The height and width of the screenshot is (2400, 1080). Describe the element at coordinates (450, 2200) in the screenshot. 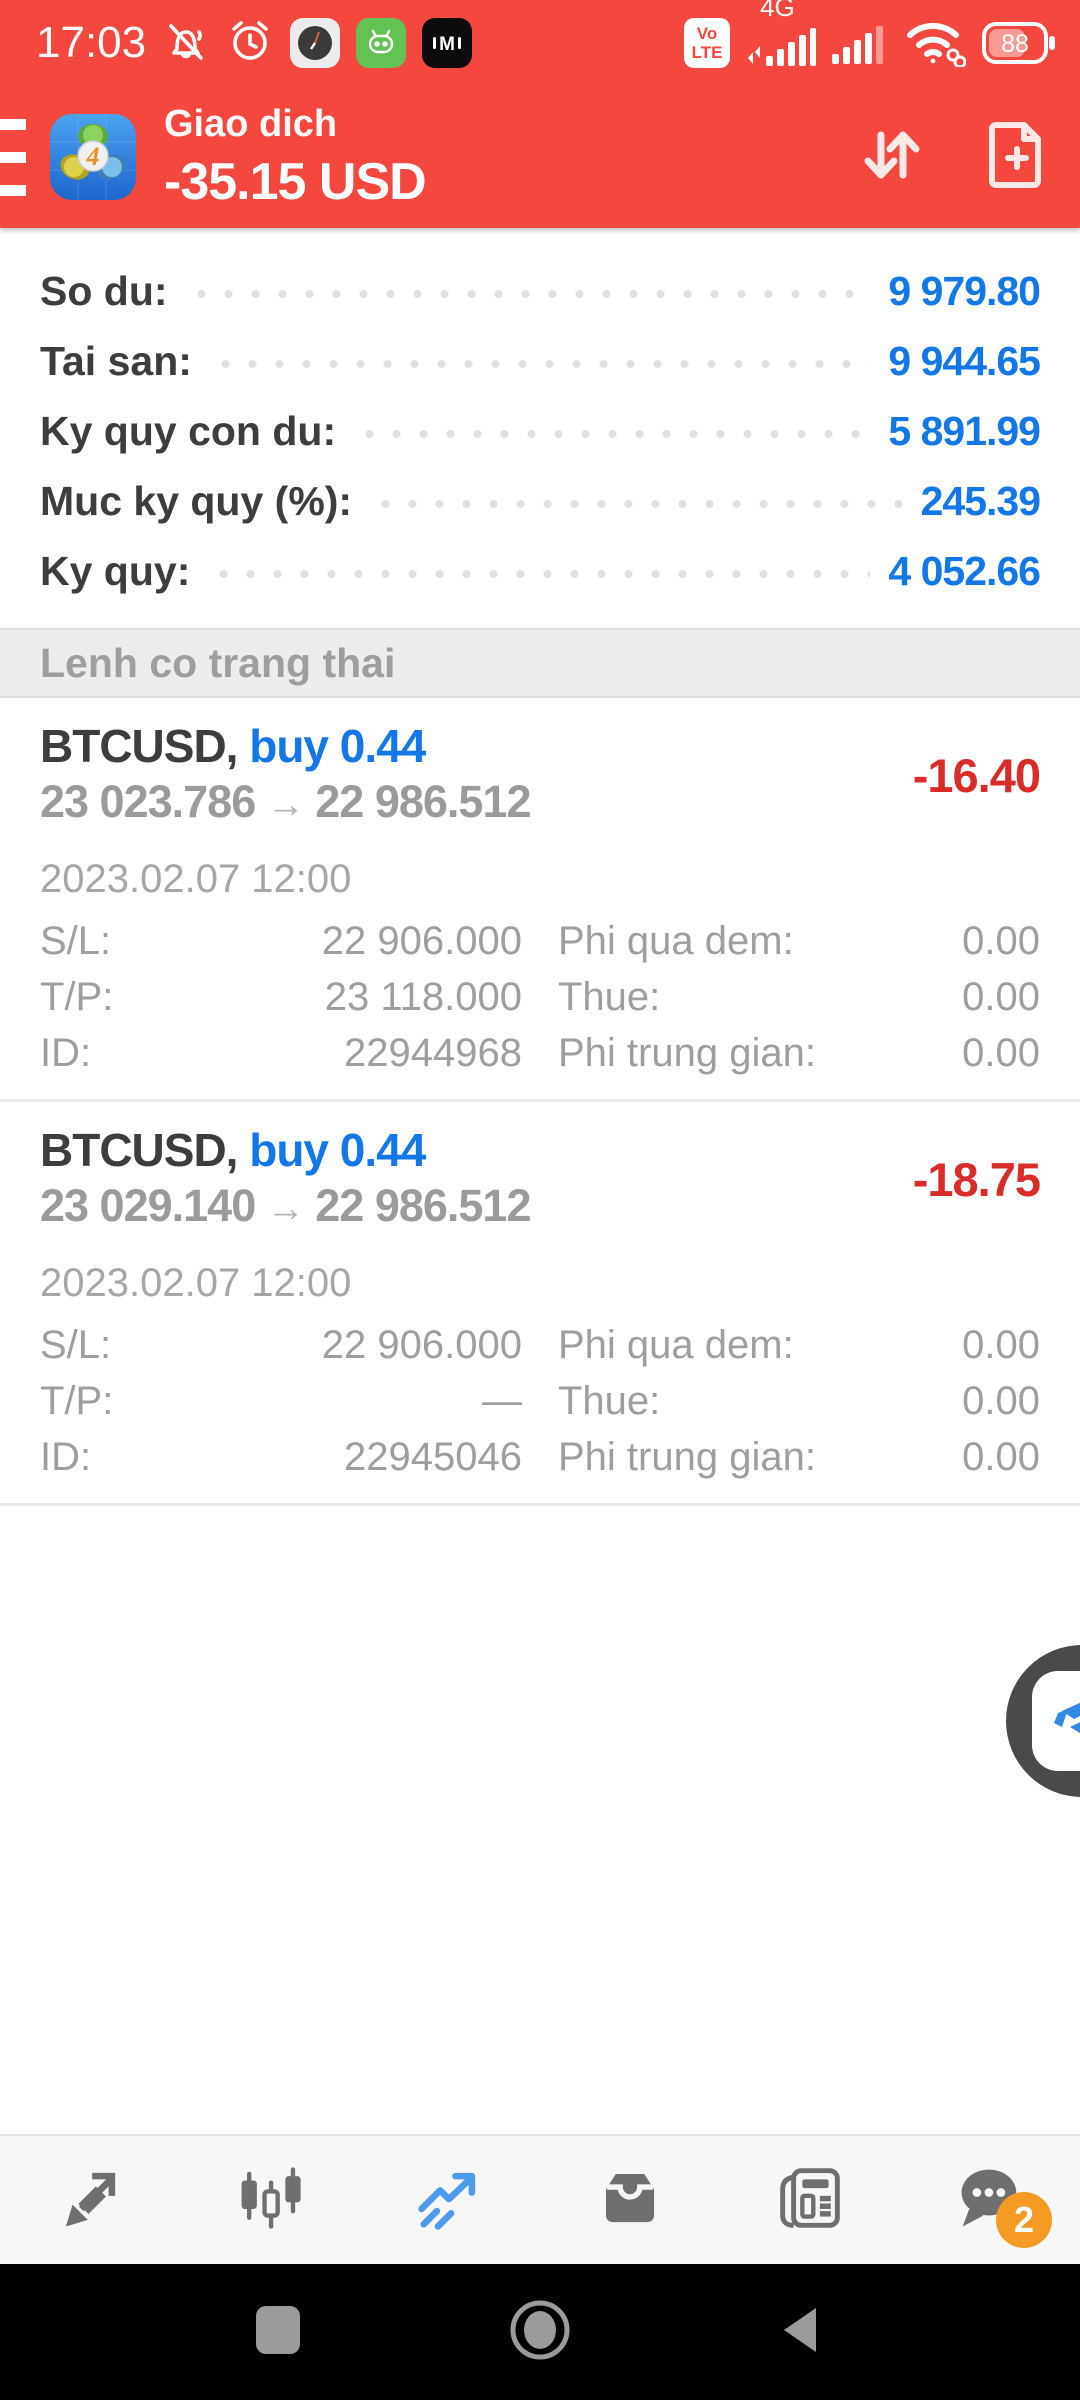

I see `tab-trade-active` at that location.